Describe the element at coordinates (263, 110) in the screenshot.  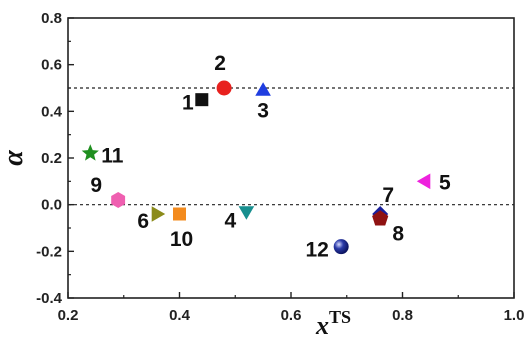
I see `point-3-label: 3` at that location.